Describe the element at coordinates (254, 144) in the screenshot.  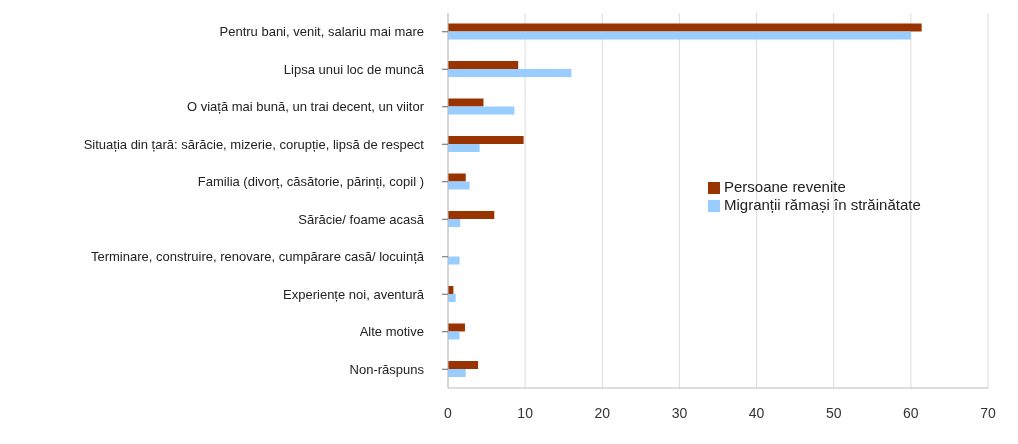
I see `y-tick-label: Situația din țară: sărăcie, mizerie, corupție, lipsă de respect` at that location.